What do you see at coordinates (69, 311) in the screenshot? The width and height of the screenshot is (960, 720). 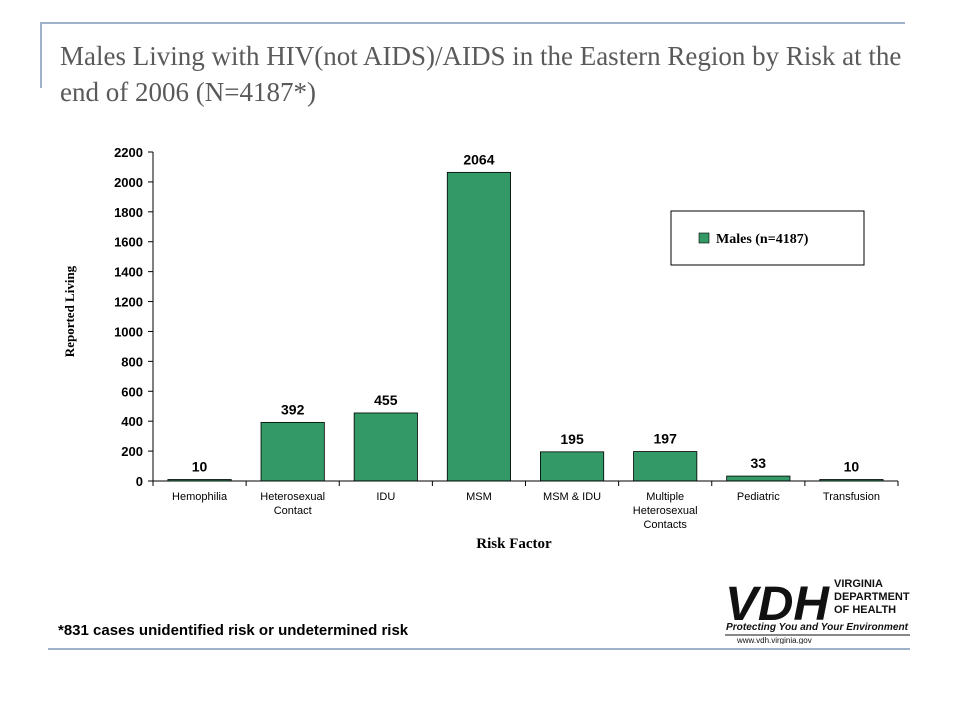 I see `y-axis-label: Reported Living` at bounding box center [69, 311].